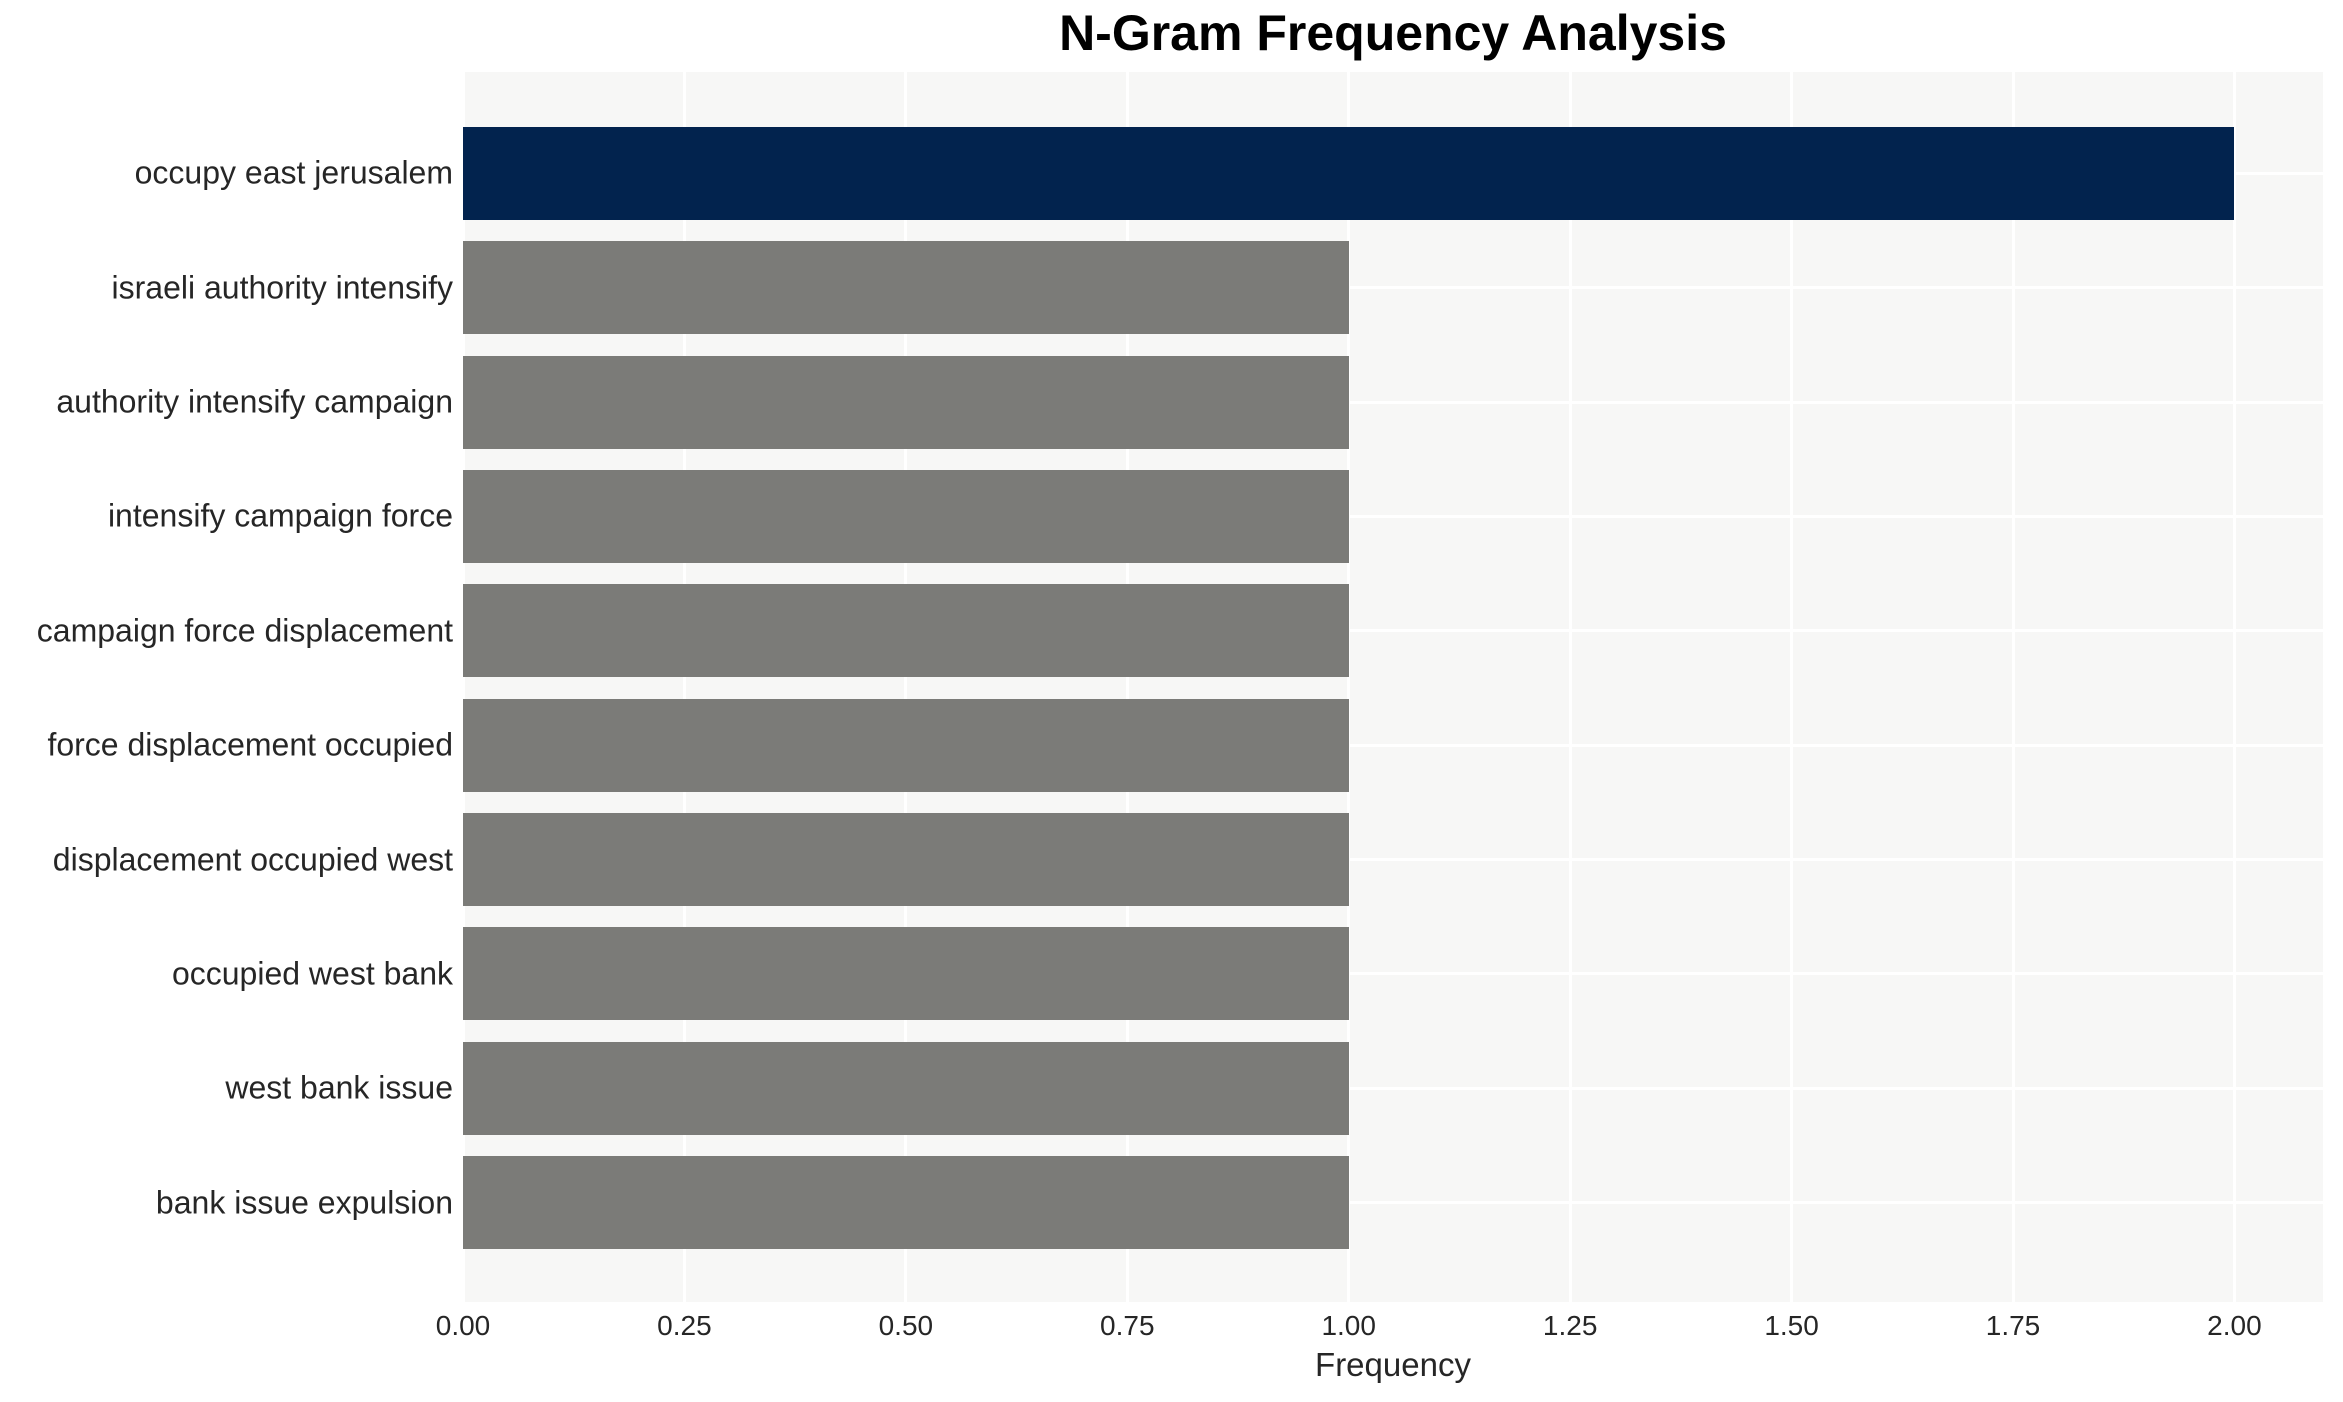 This screenshot has height=1402, width=2343. Describe the element at coordinates (252, 859) in the screenshot. I see `y-tick-label: displacement occupied west` at that location.